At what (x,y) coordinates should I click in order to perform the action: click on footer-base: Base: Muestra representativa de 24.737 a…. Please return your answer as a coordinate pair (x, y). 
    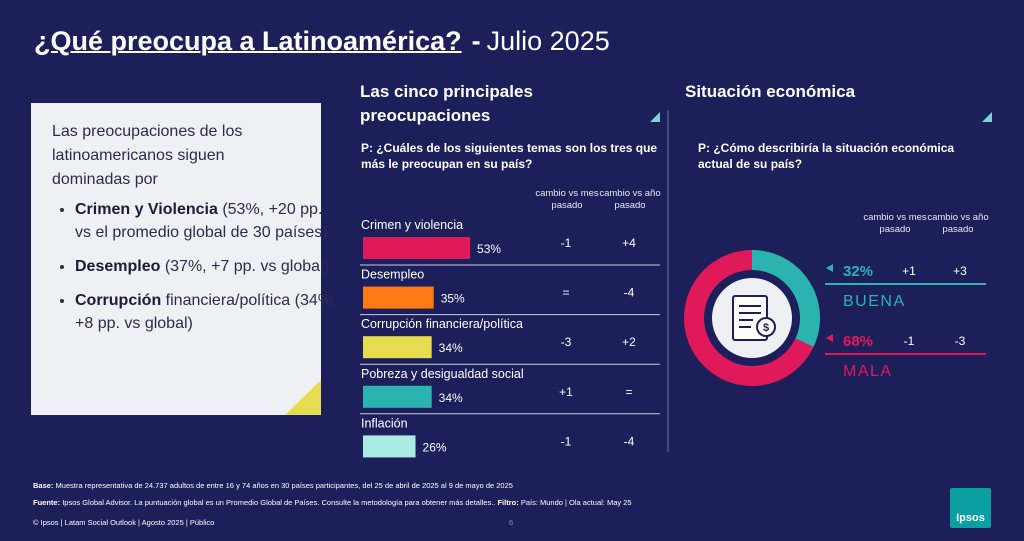
    Looking at the image, I should click on (273, 485).